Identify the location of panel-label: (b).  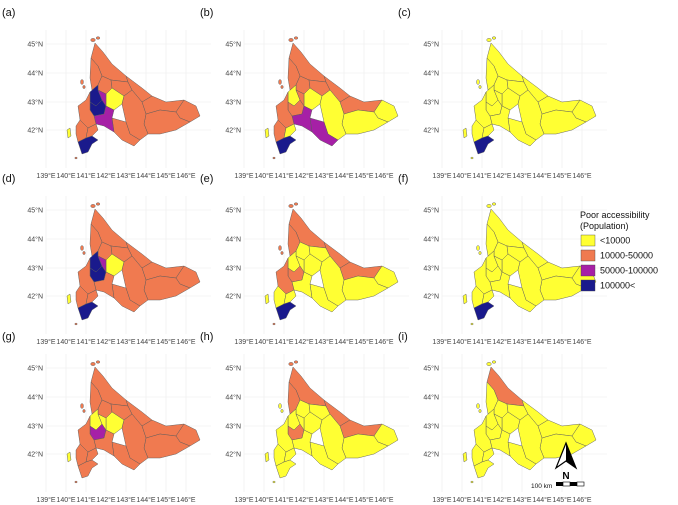
(206, 13).